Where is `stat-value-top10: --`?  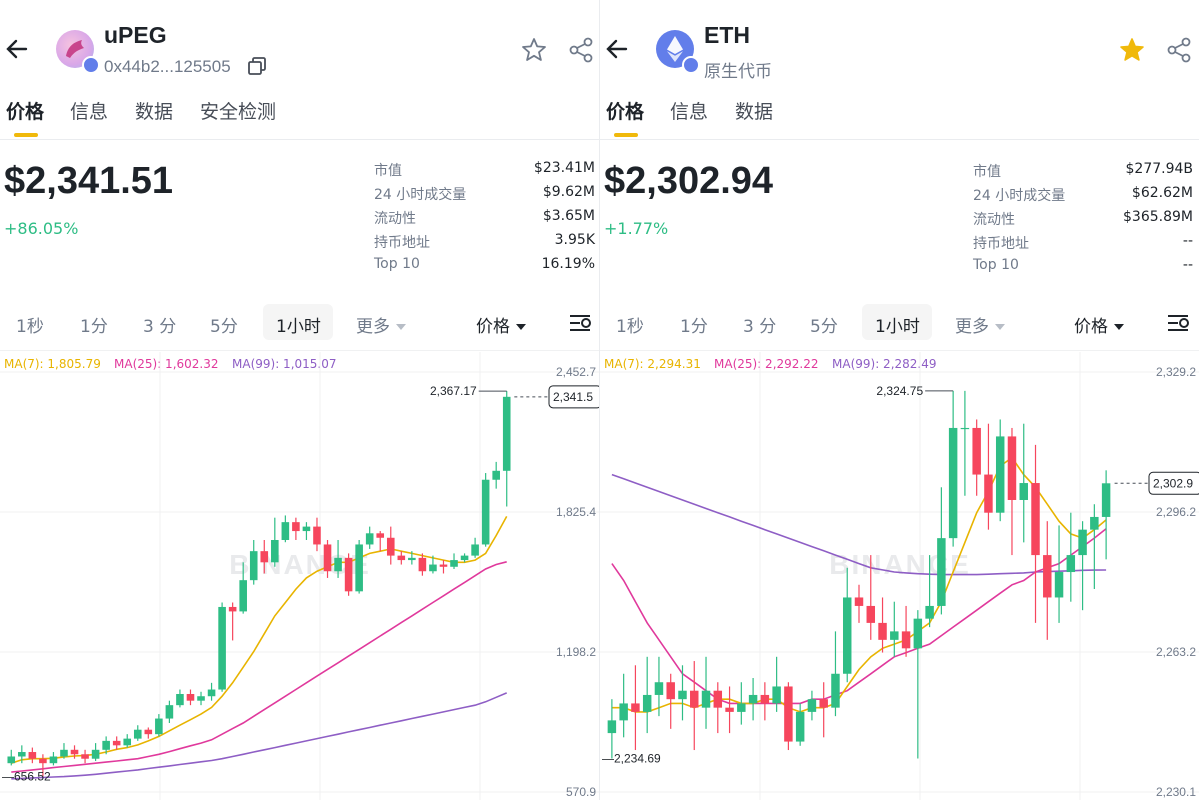 stat-value-top10: -- is located at coordinates (1187, 265).